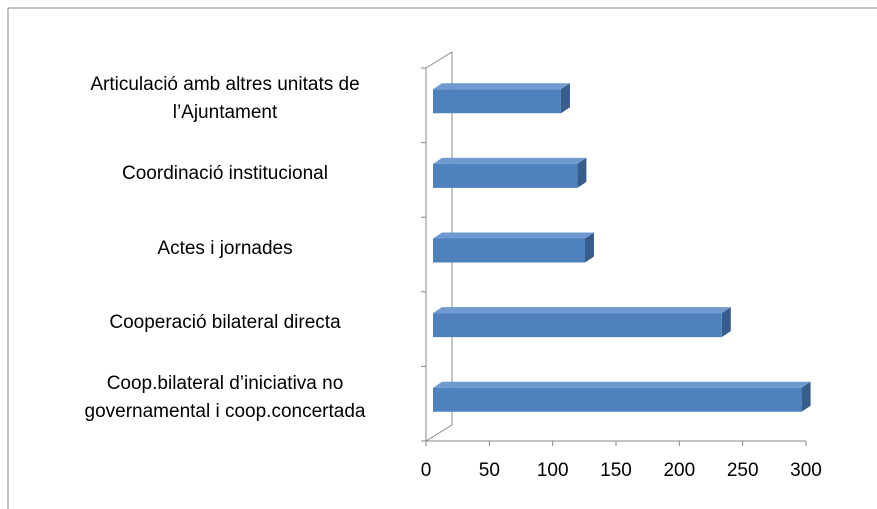  What do you see at coordinates (743, 470) in the screenshot?
I see `x-tick-label: 250` at bounding box center [743, 470].